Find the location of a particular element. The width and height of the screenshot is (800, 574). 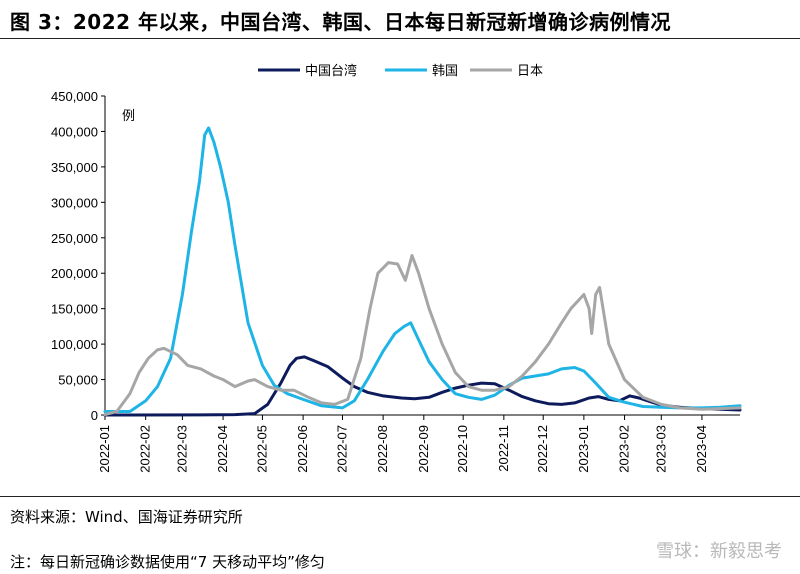

x-tick-label: 2022-08 is located at coordinates (382, 449).